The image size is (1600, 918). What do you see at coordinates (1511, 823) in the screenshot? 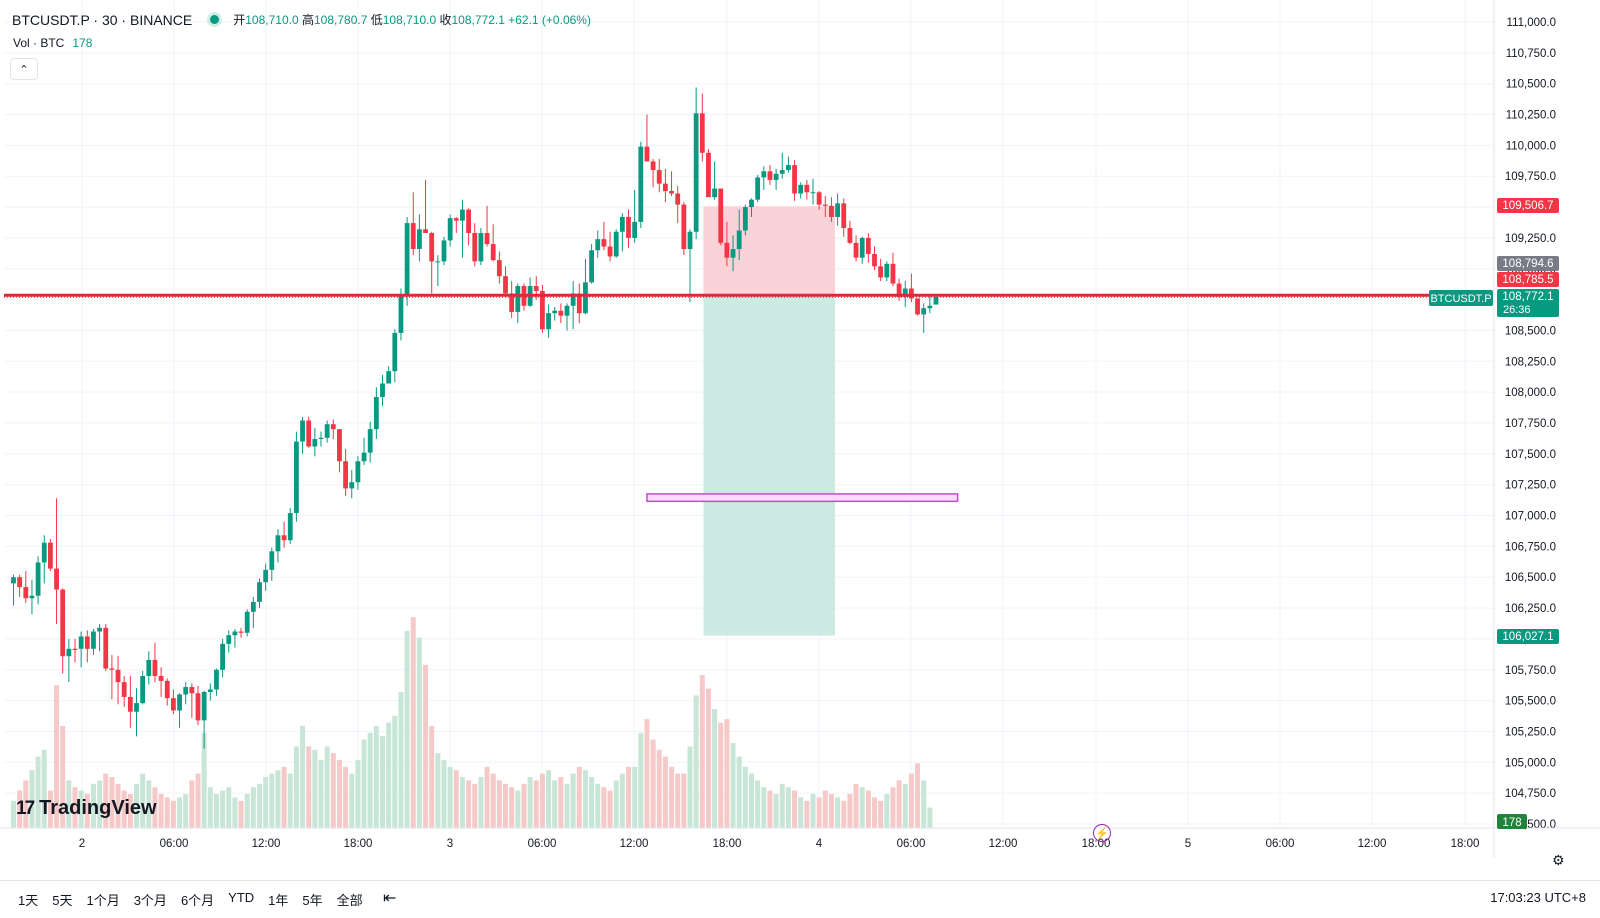
I see `volume-tag: 178` at bounding box center [1511, 823].